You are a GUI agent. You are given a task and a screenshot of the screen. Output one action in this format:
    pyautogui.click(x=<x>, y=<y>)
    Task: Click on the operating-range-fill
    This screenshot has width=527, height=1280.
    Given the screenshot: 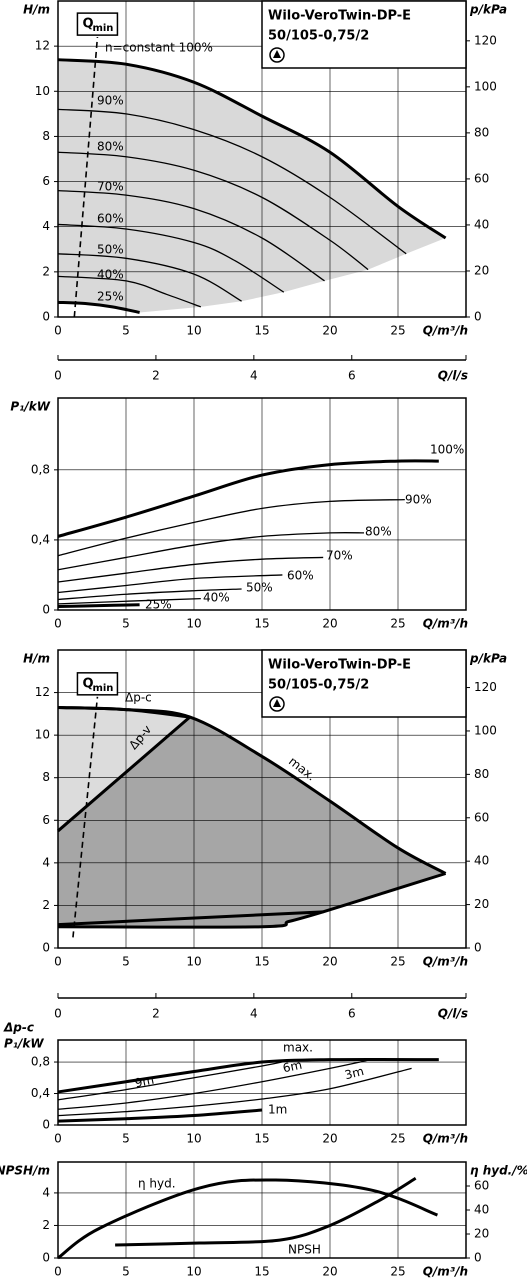 What is the action you would take?
    pyautogui.click(x=252, y=186)
    